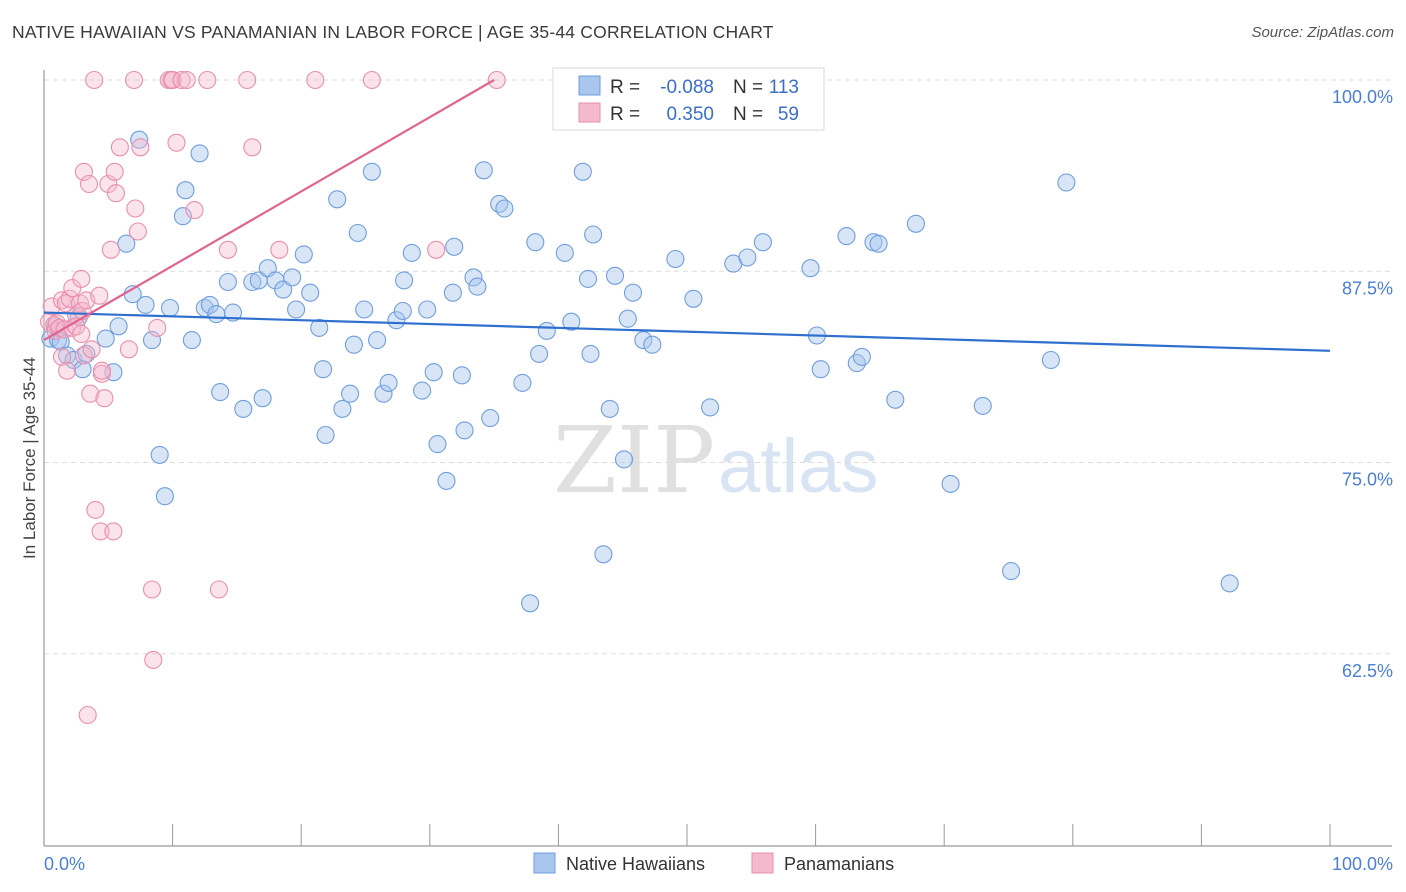 This screenshot has width=1406, height=892. What do you see at coordinates (1367, 480) in the screenshot?
I see `y-tick-label-1: 75.0%` at bounding box center [1367, 480].